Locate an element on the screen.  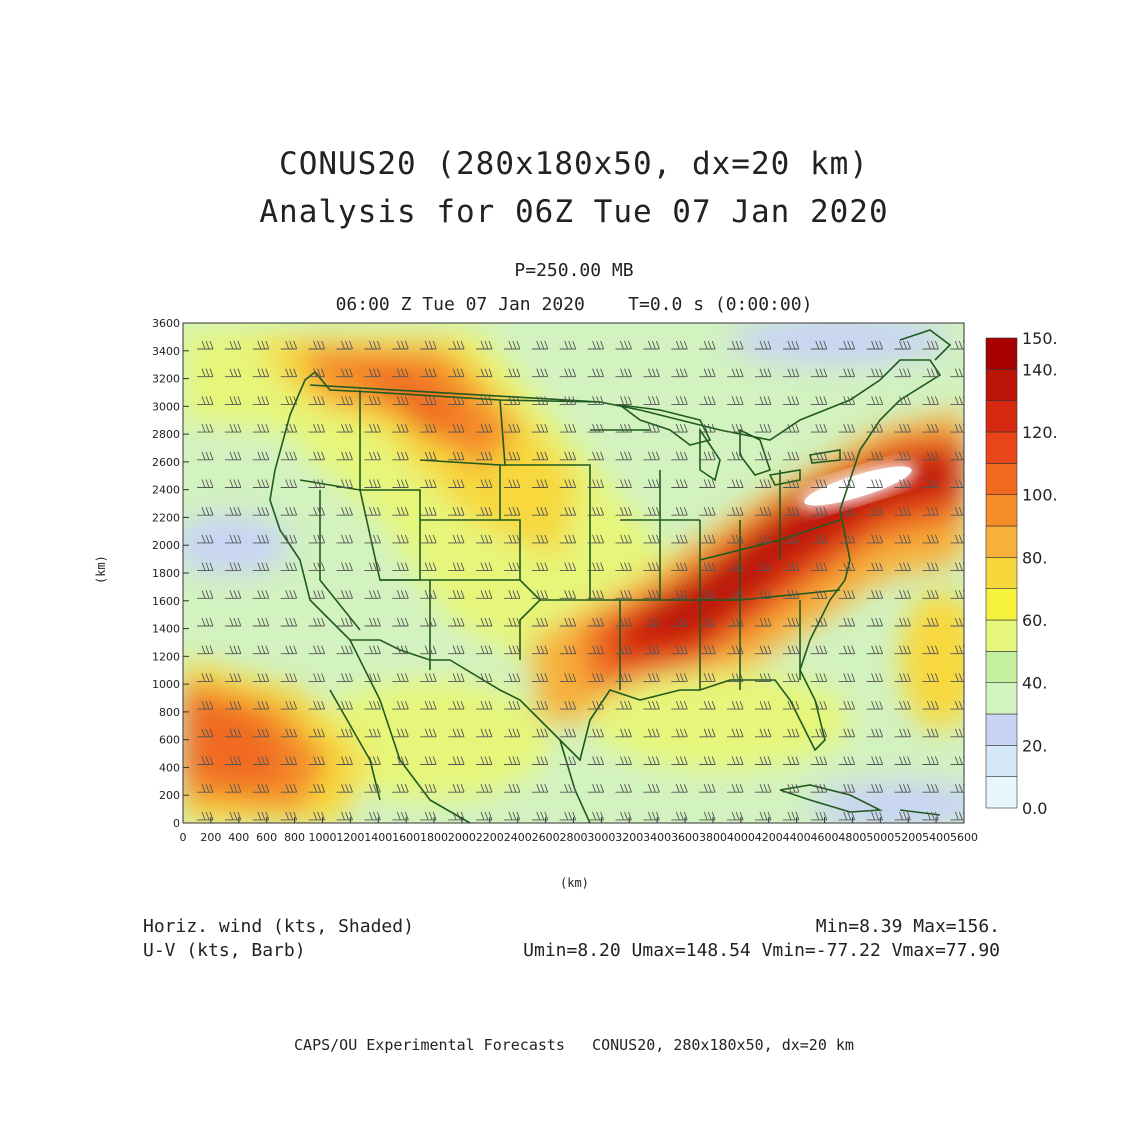
x-tick-label: 5600 is located at coordinates (964, 837).